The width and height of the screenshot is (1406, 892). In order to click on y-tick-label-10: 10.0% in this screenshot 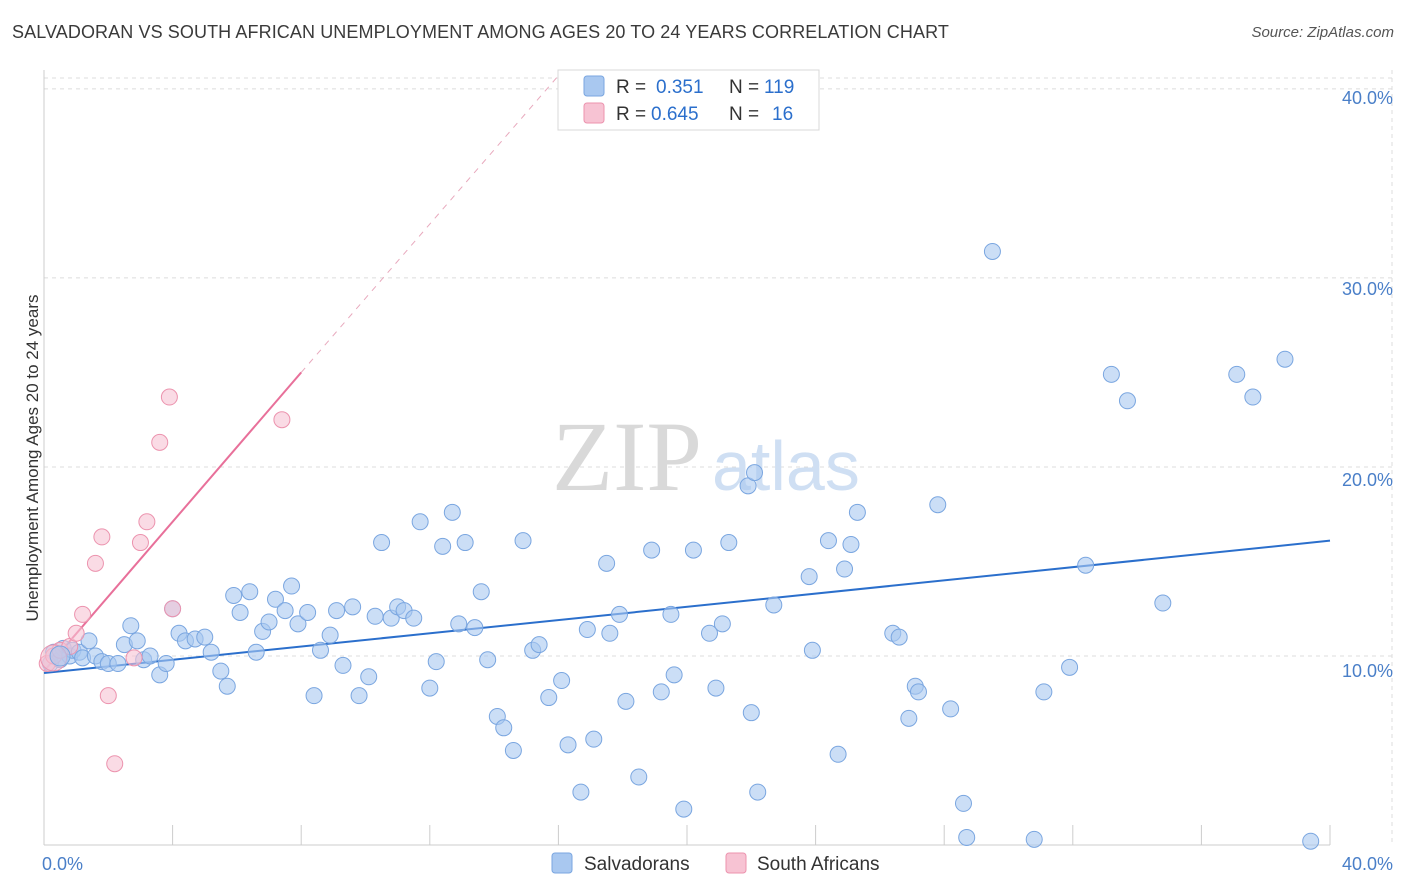, I will do `click(1367, 671)`.